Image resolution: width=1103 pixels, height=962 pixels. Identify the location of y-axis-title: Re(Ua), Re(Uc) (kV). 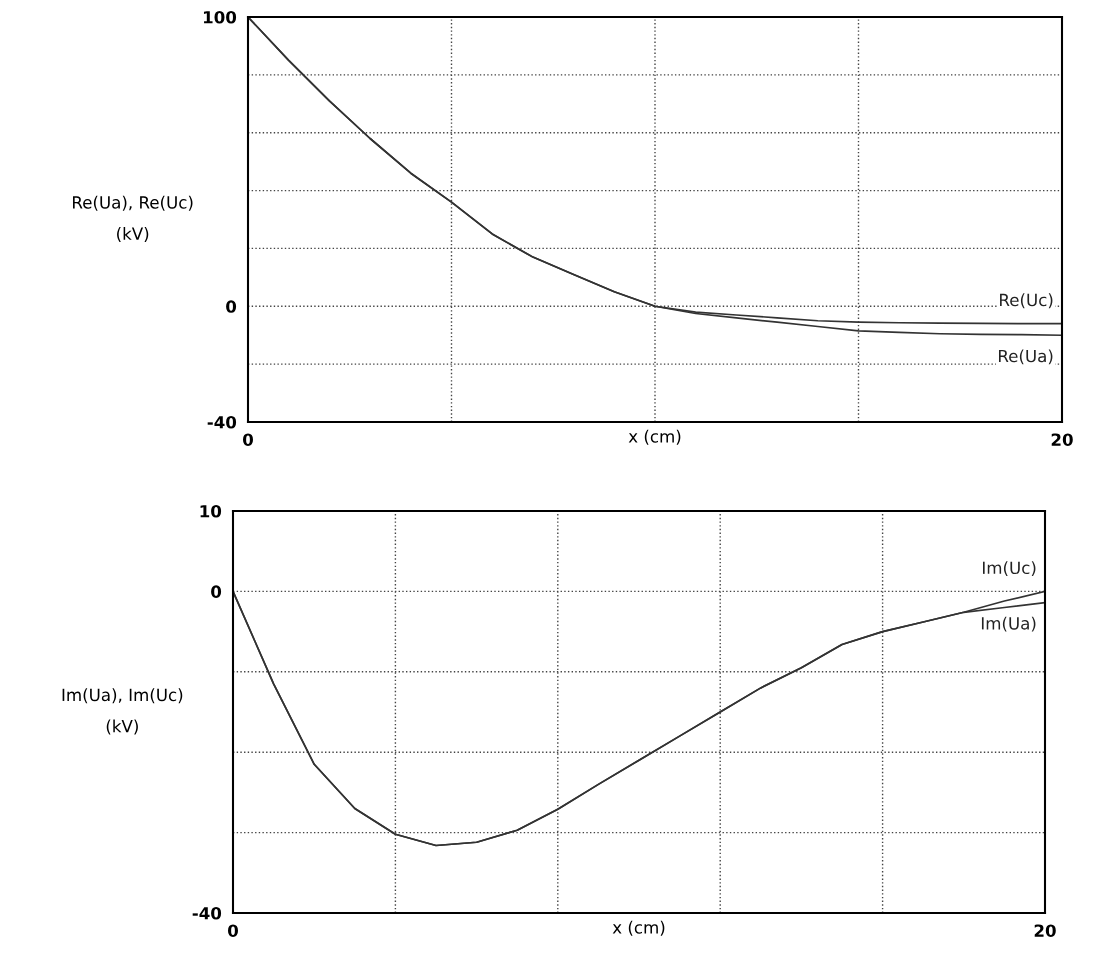
(133, 218).